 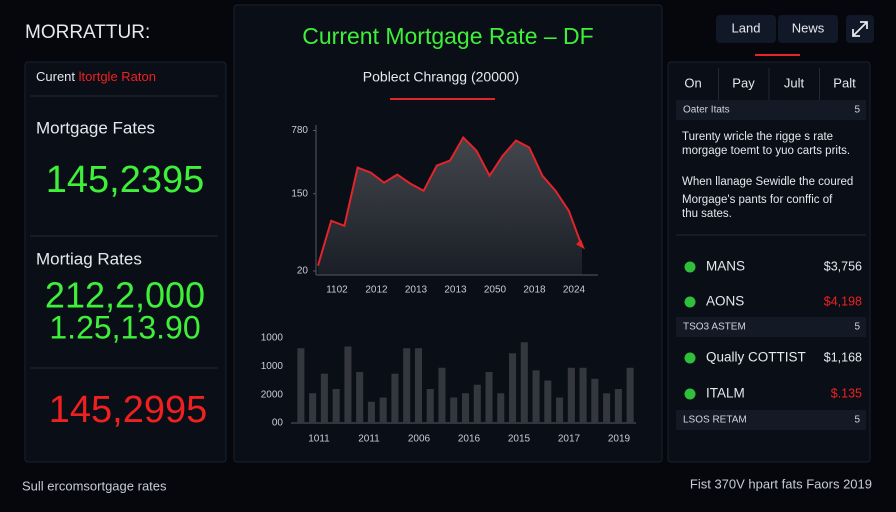 What do you see at coordinates (278, 423) in the screenshot?
I see `y-tick-label: 00` at bounding box center [278, 423].